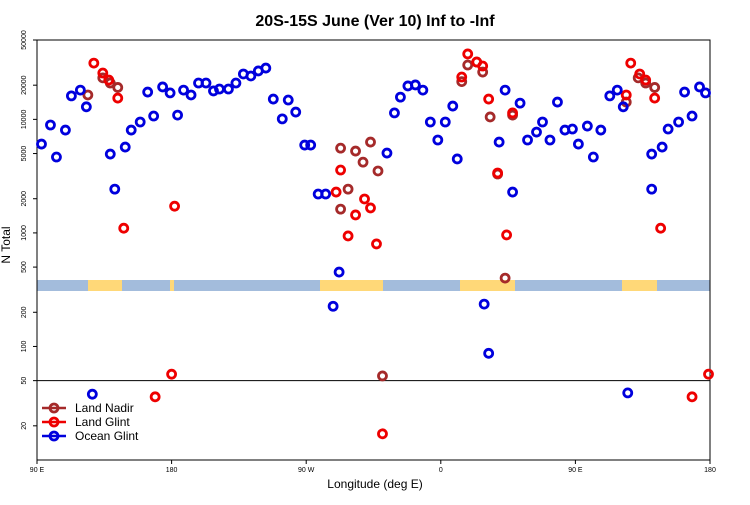  I want to click on y-tick-label: 100, so click(24, 347).